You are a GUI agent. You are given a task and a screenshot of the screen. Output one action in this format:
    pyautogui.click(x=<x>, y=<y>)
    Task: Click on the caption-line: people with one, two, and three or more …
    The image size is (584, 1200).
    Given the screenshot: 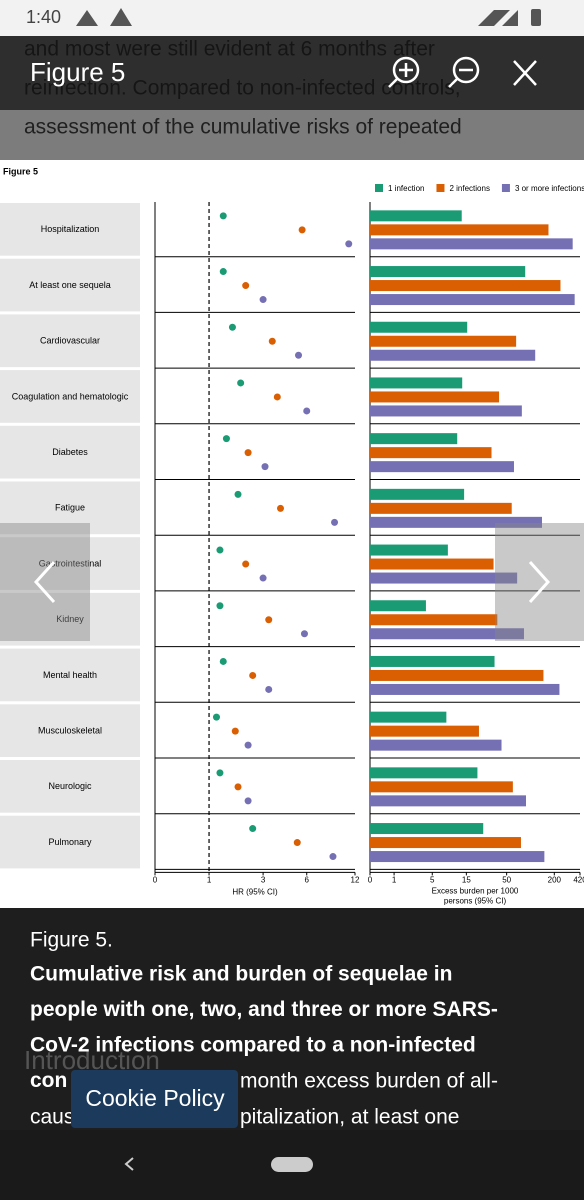 What is the action you would take?
    pyautogui.click(x=264, y=1009)
    